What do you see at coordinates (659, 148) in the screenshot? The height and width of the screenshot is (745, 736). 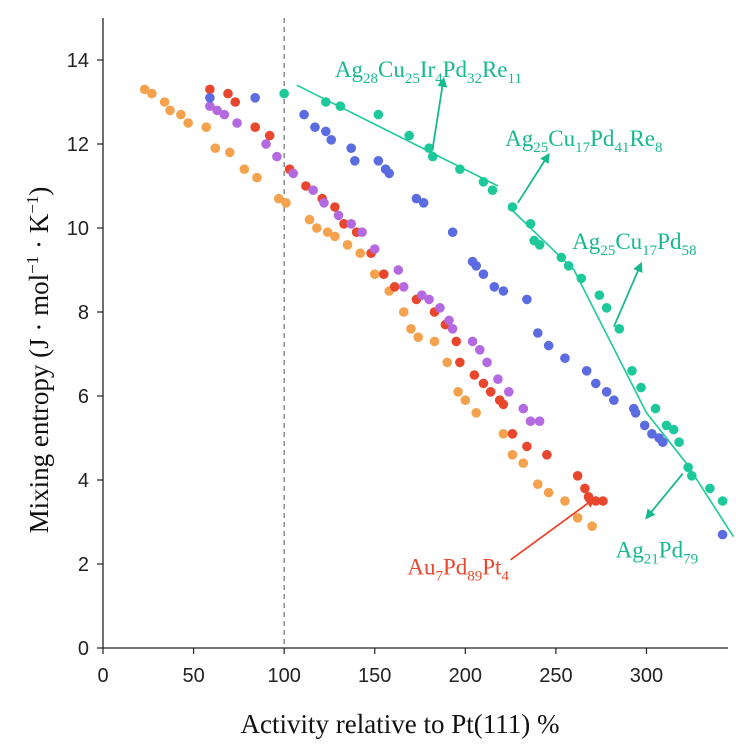 I see `formula-subscript: 8` at bounding box center [659, 148].